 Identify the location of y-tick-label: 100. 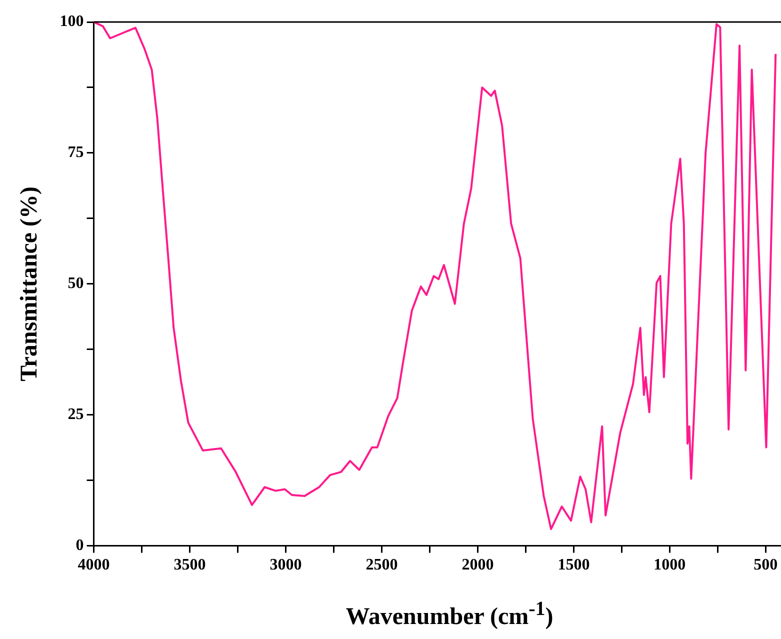
(72, 21).